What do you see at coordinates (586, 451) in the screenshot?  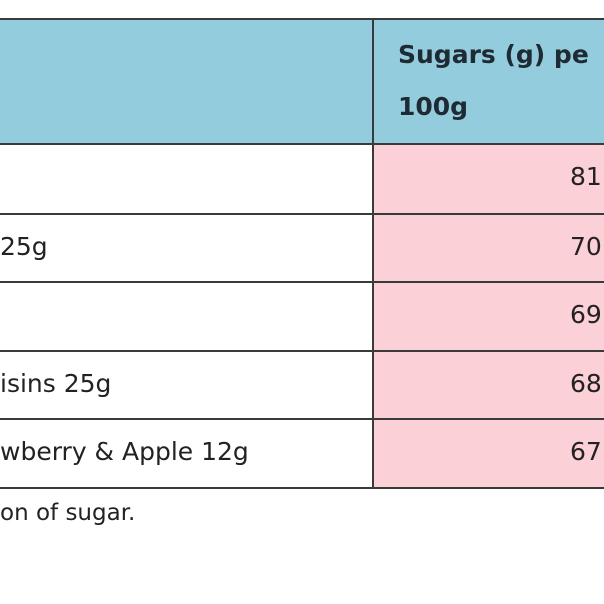 I see `row-value: 67` at bounding box center [586, 451].